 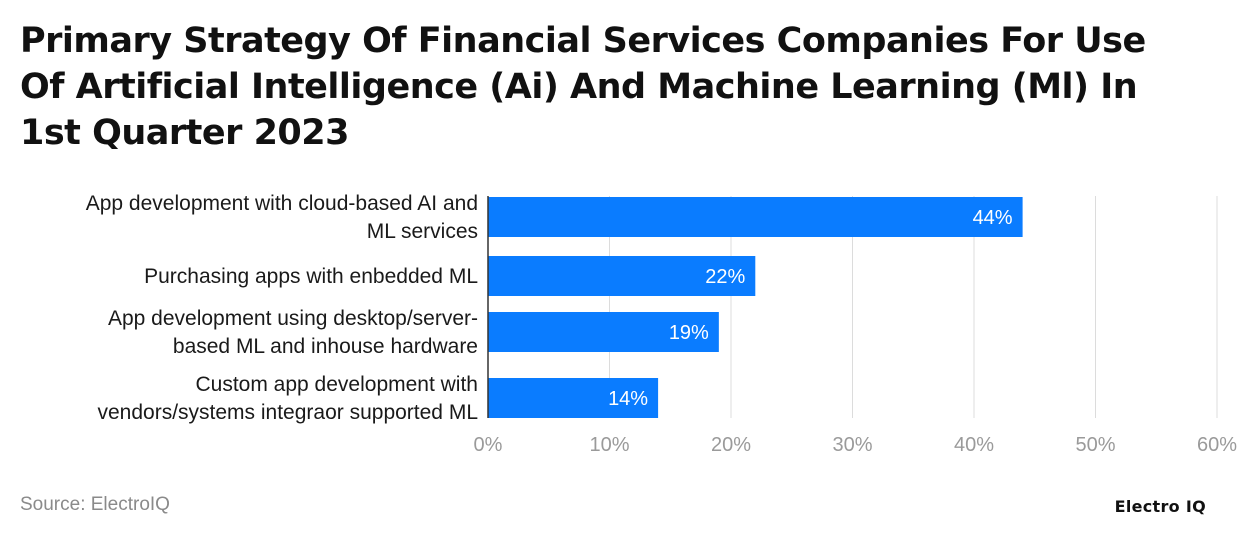 I want to click on brand-logo: Electro IQ, so click(x=1160, y=506).